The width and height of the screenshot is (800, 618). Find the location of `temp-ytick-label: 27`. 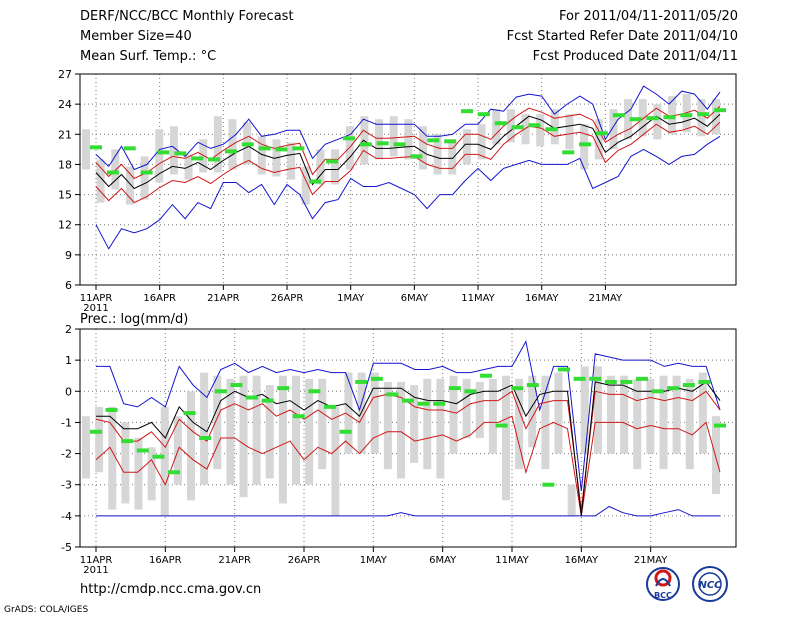

temp-ytick-label: 27 is located at coordinates (65, 74).